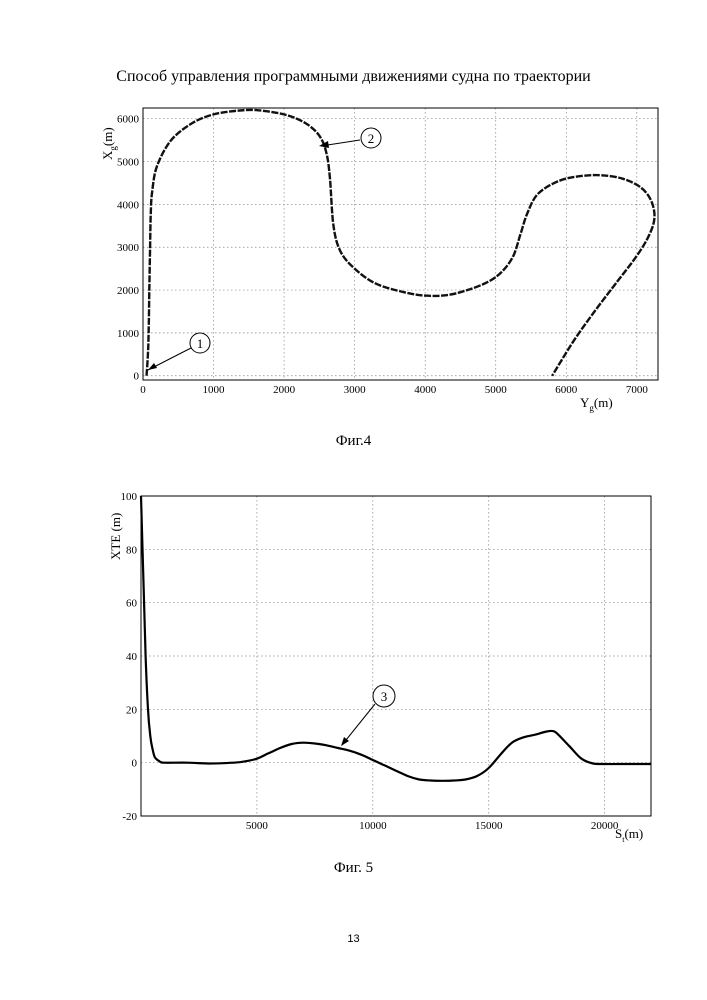 This screenshot has height=1000, width=707. What do you see at coordinates (132, 550) in the screenshot?
I see `figure-5-y-tick-label: 80` at bounding box center [132, 550].